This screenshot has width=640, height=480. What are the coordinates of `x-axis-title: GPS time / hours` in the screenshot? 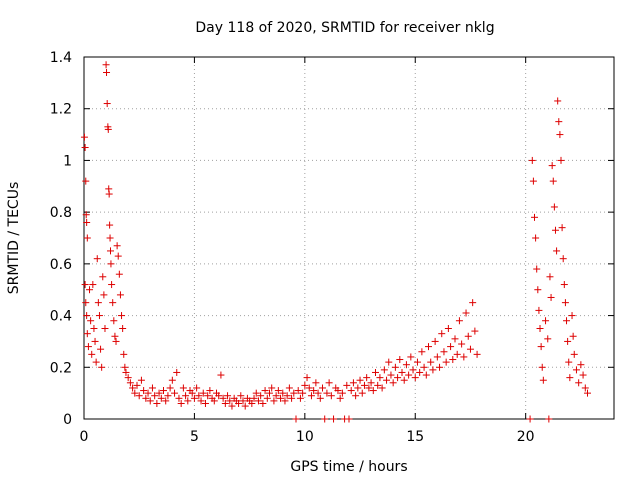 It's located at (348, 467).